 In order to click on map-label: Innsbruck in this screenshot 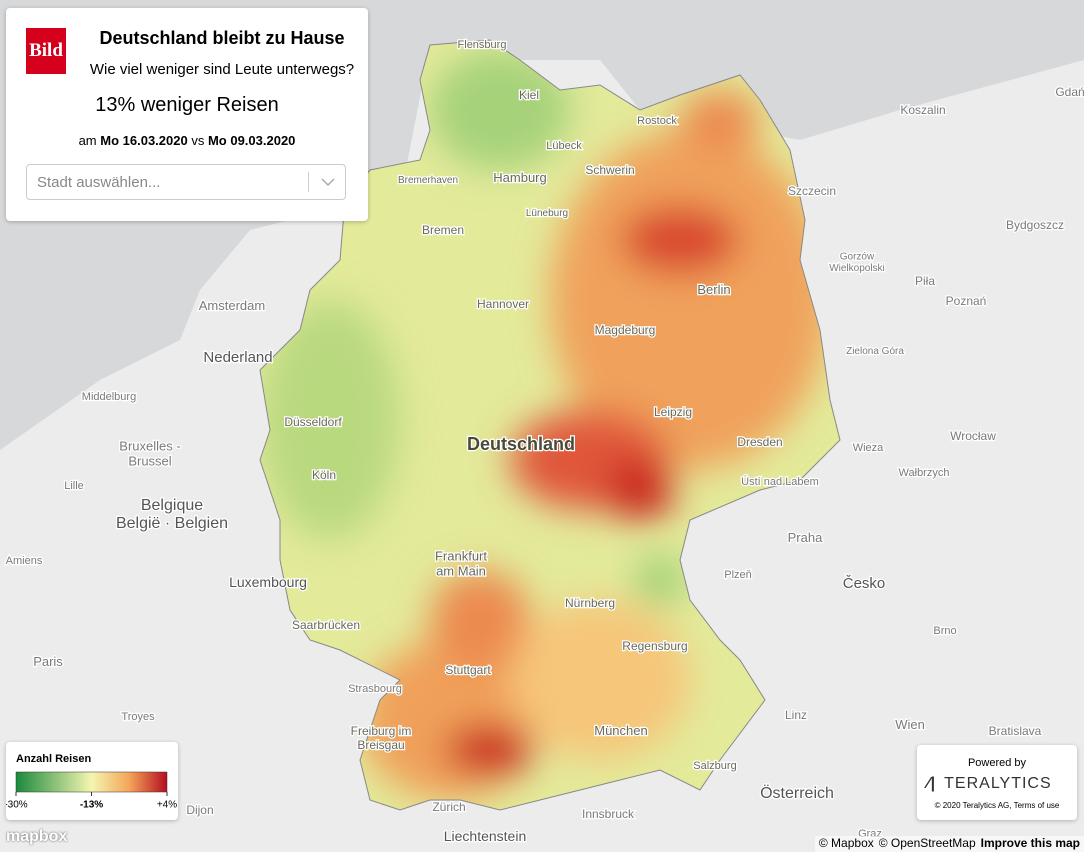, I will do `click(608, 814)`.